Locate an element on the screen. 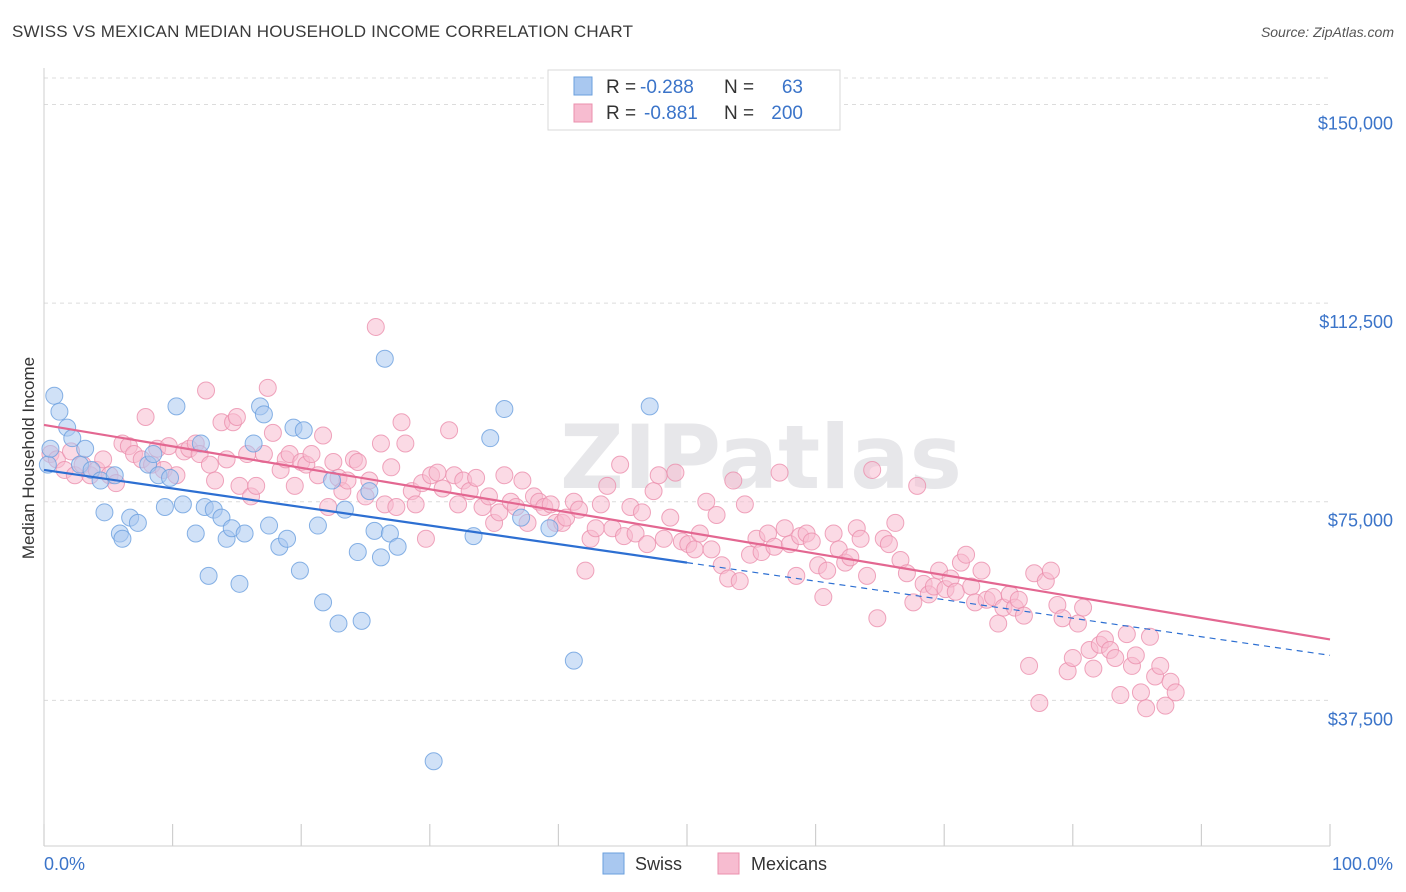 This screenshot has width=1406, height=892. watermark: ZIPatlas is located at coordinates (761, 457).